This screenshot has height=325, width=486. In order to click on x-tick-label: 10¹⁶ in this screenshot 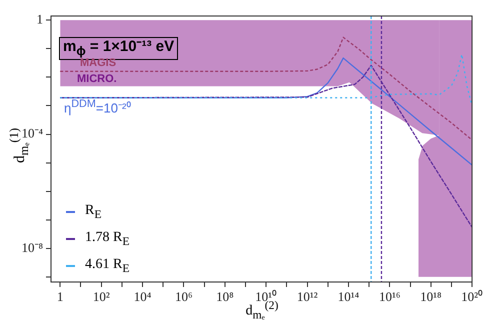, I will do `click(389, 296)`.